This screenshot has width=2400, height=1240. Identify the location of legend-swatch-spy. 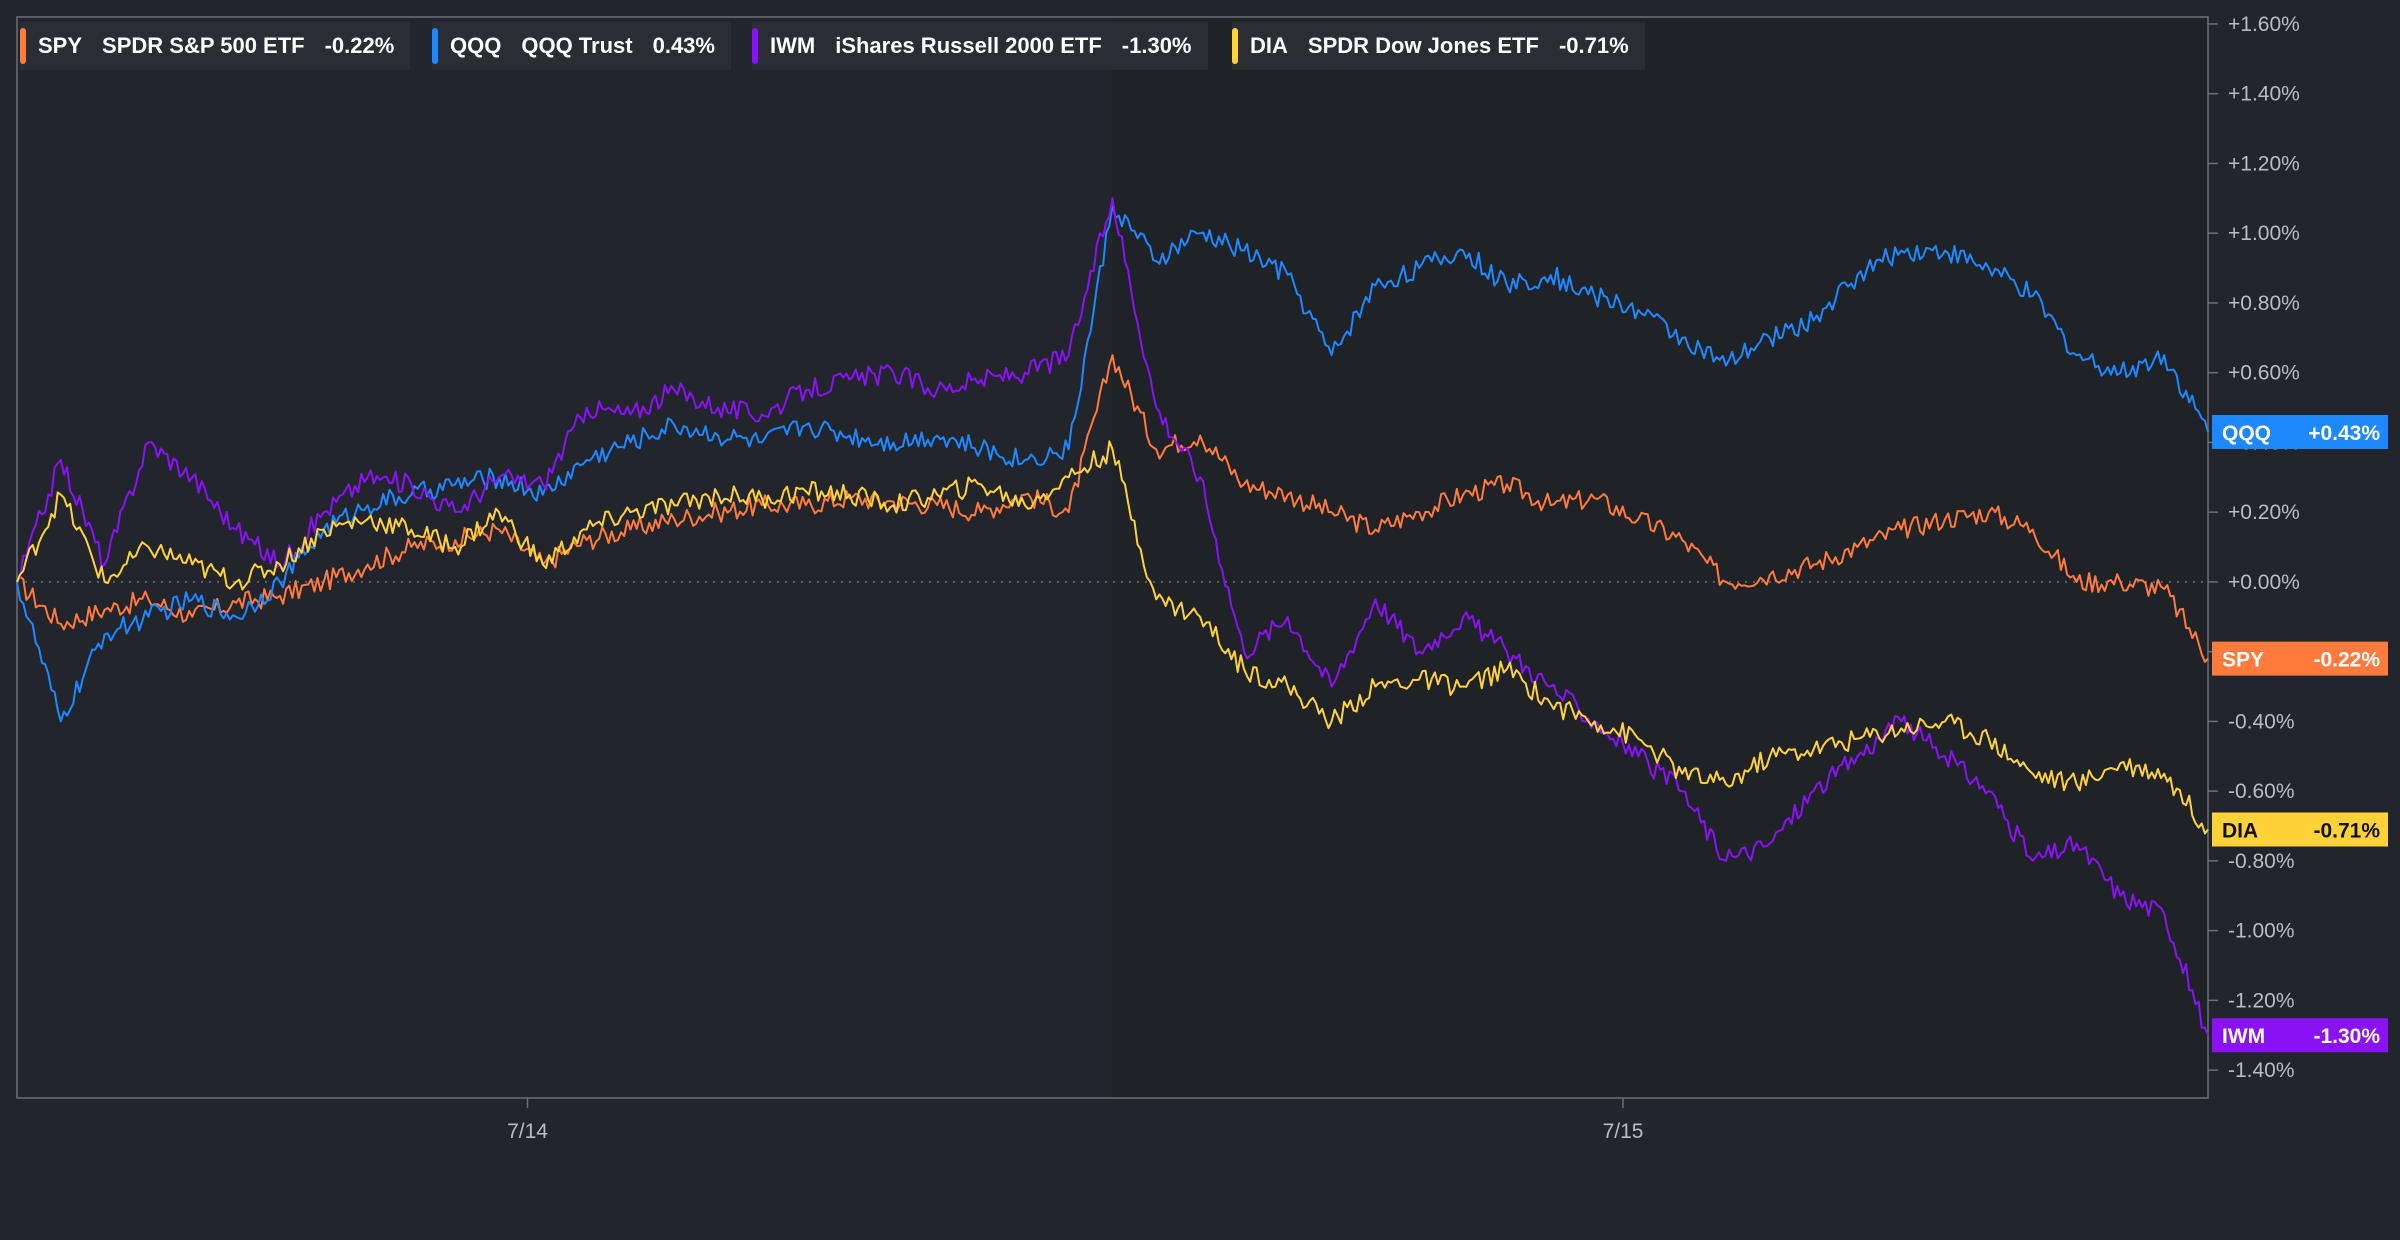
(23, 46).